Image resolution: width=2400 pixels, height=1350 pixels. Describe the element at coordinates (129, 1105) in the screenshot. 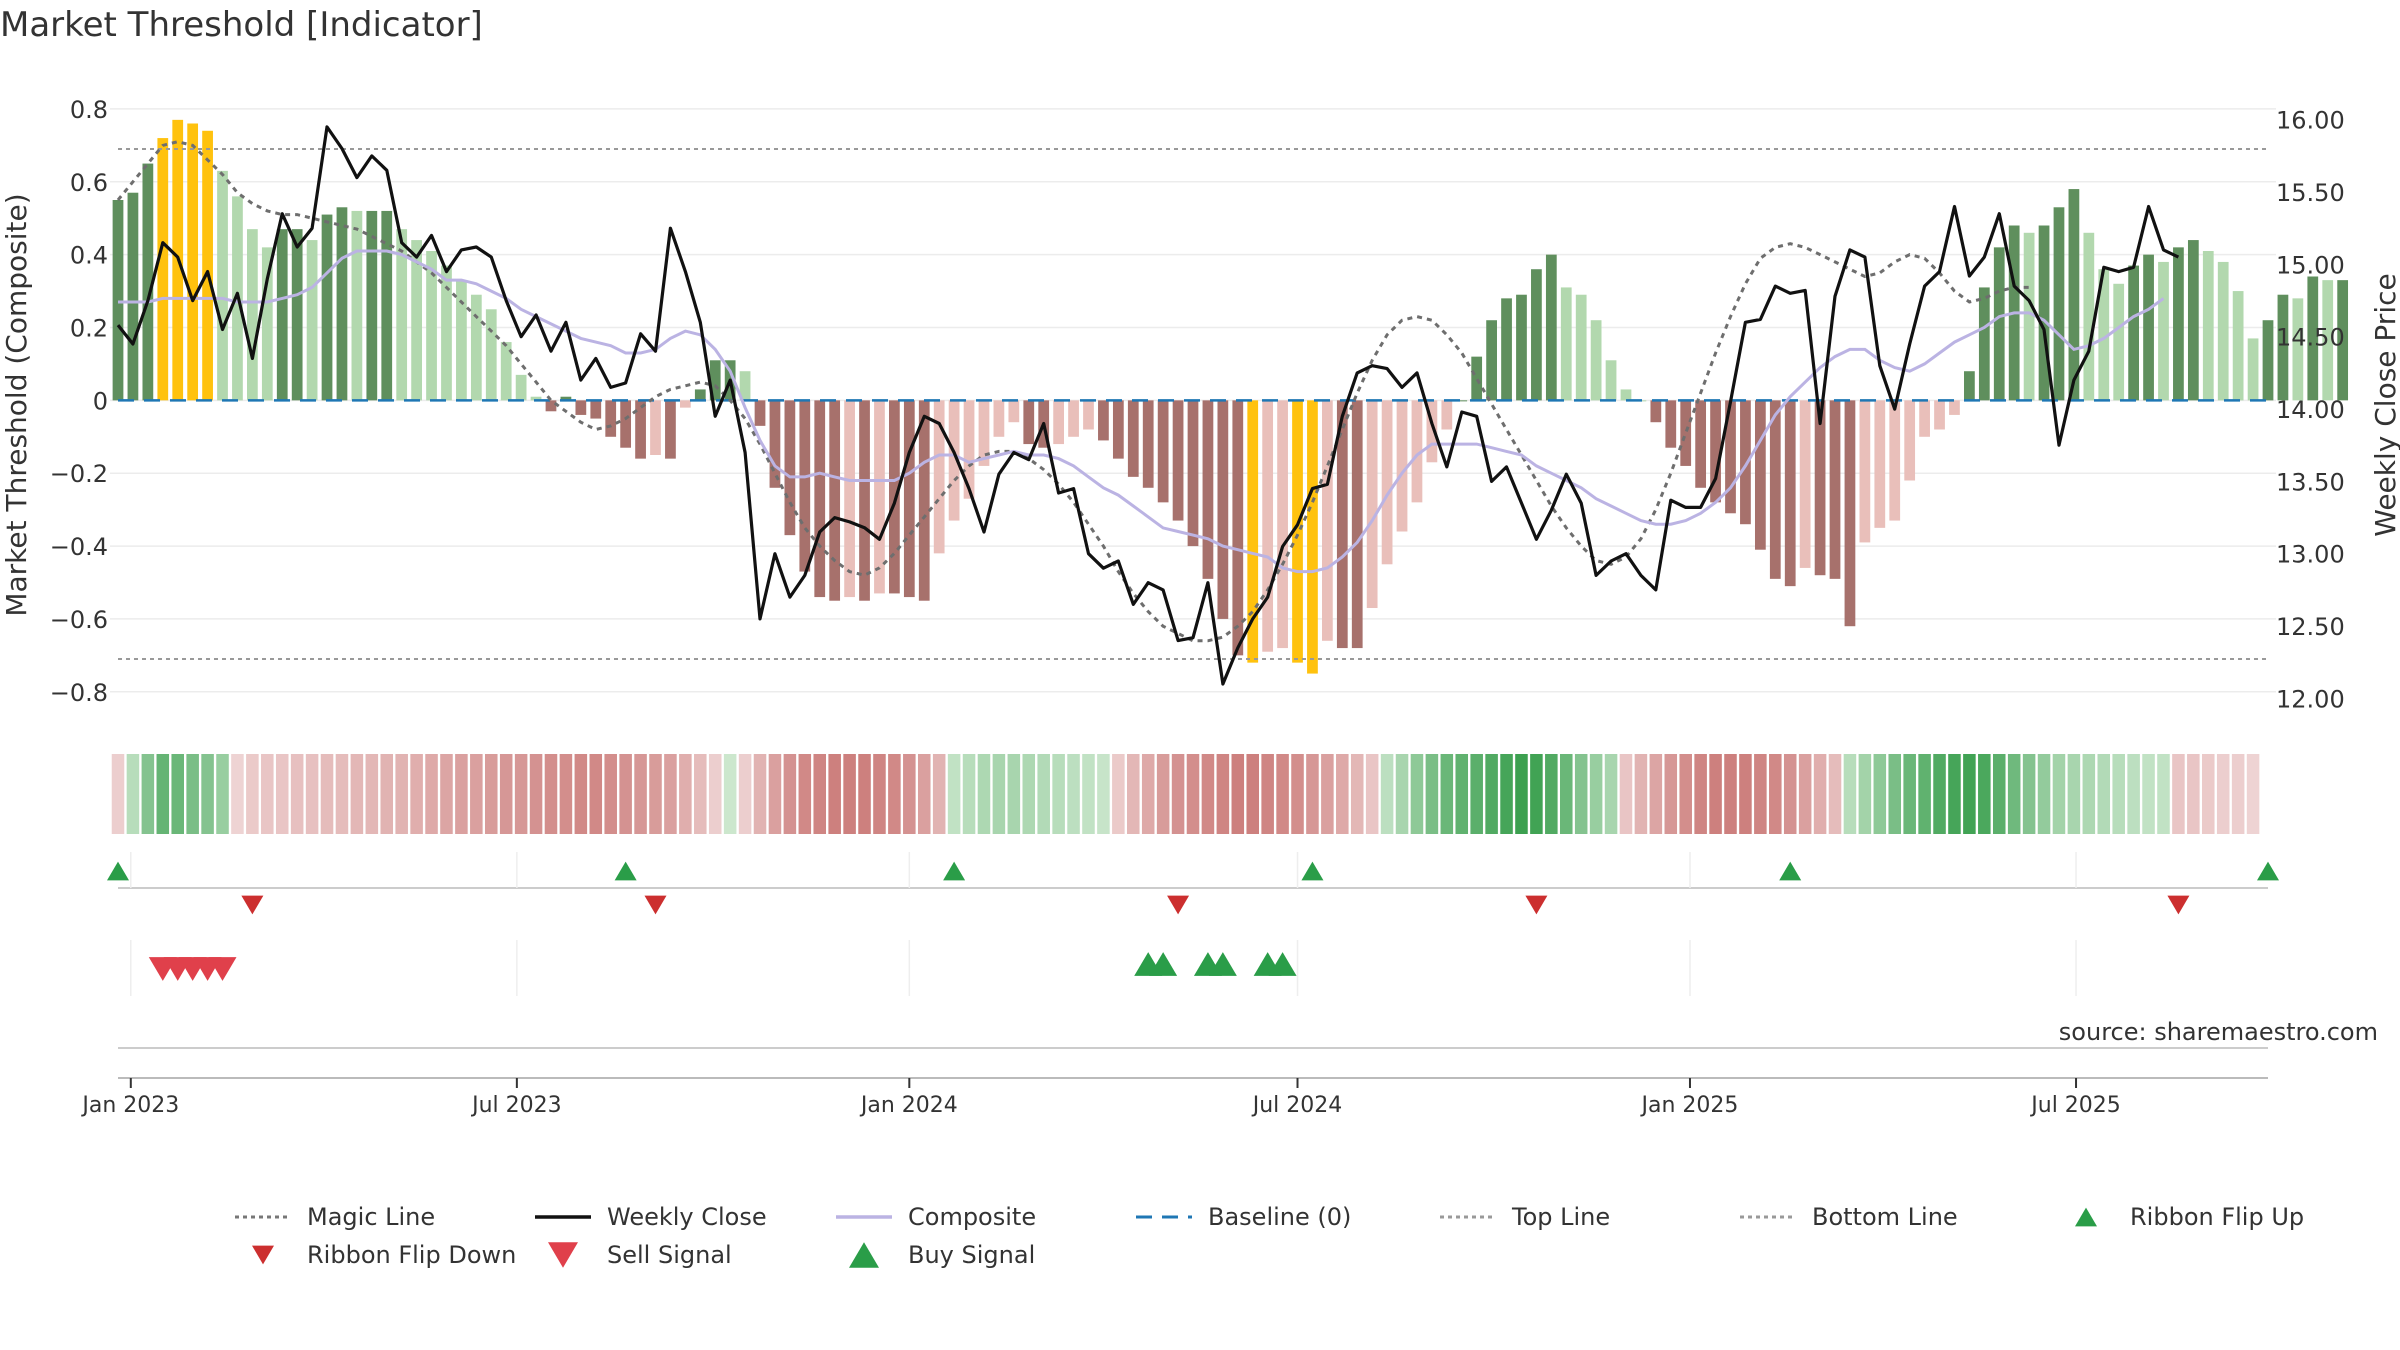

I see `x-tick-label: Jan 2023` at that location.